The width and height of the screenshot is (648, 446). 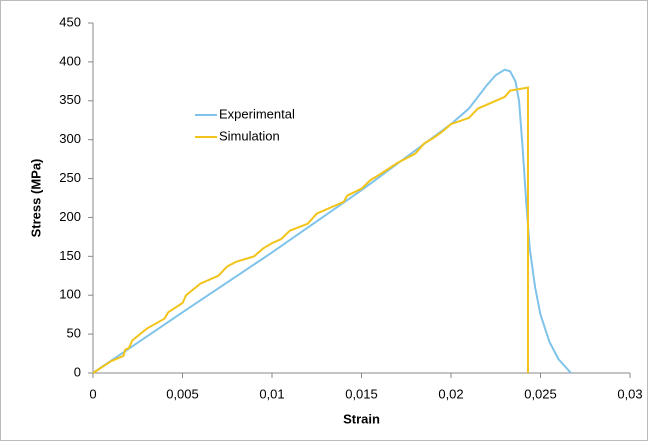 What do you see at coordinates (70, 138) in the screenshot?
I see `y-tick-label: 300` at bounding box center [70, 138].